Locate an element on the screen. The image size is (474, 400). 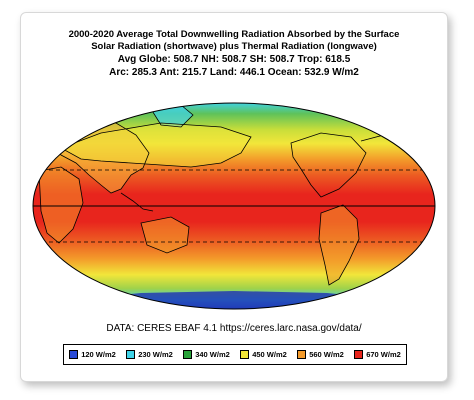
land-greenland is located at coordinates (172, 116).